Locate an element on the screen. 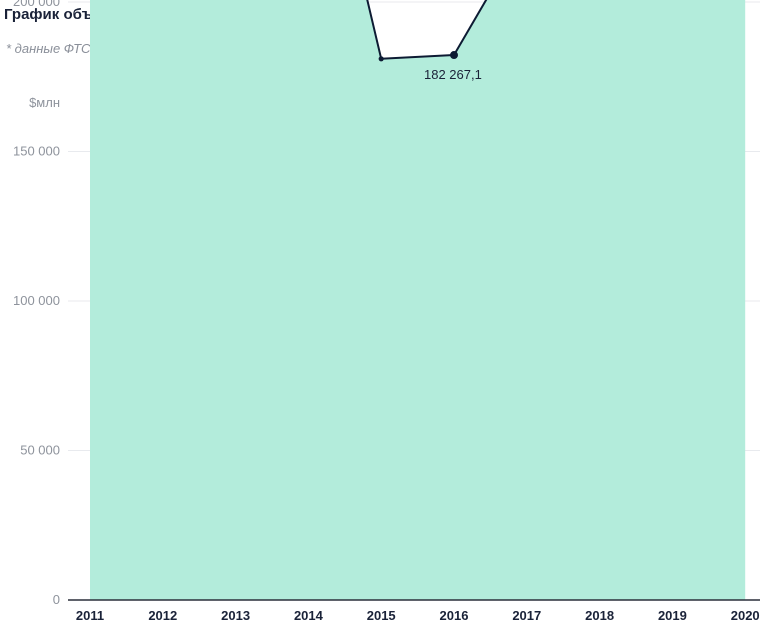 The image size is (771, 632). x-tick-label: 2015 is located at coordinates (381, 615).